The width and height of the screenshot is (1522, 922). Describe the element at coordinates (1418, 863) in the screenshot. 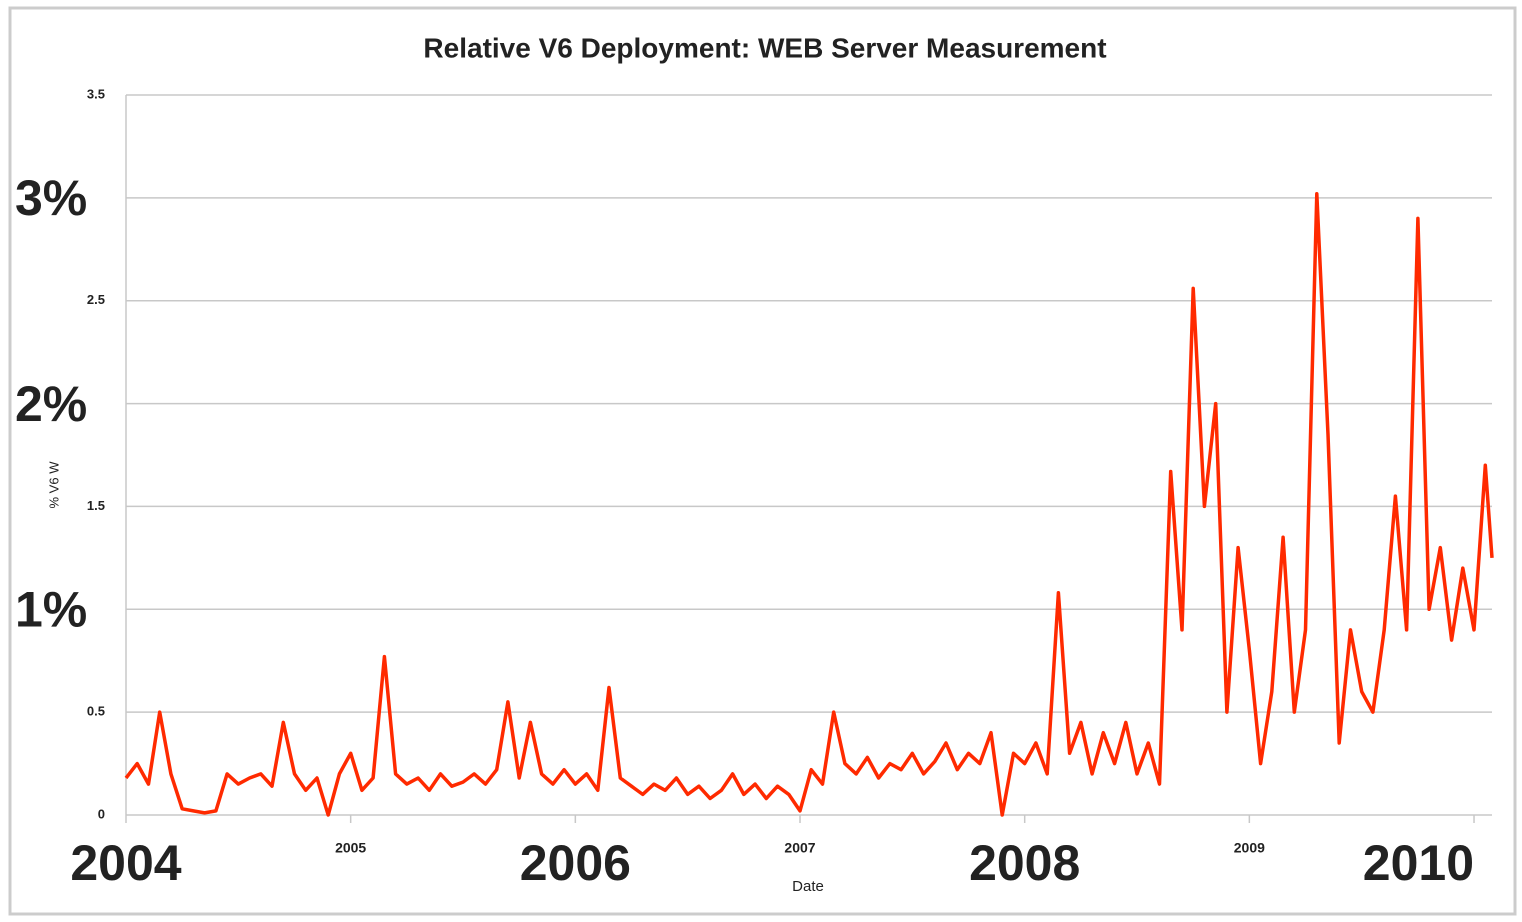

I see `x-tick-label: 2010` at that location.